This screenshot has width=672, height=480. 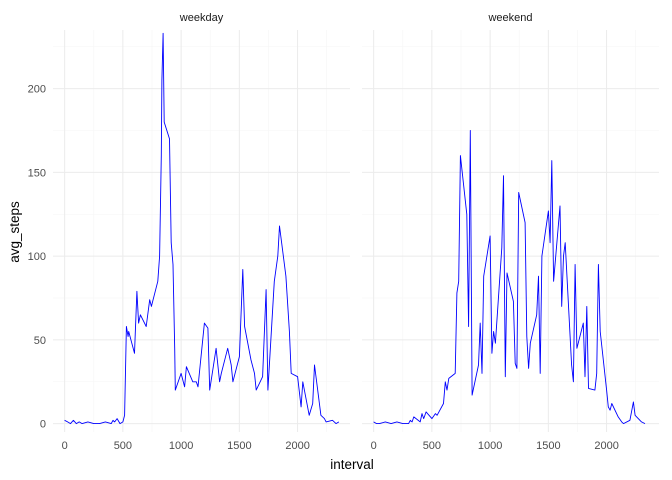 What do you see at coordinates (509, 18) in the screenshot?
I see `facet-strip-label: weekend` at bounding box center [509, 18].